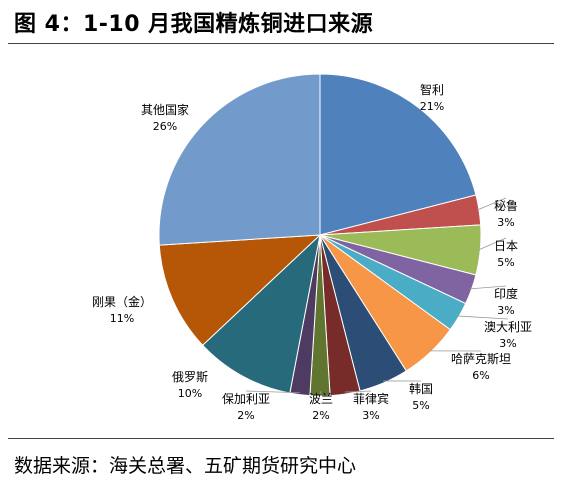 This screenshot has height=493, width=562. Describe the element at coordinates (506, 293) in the screenshot. I see `slice-label-name-3: 印度` at that location.